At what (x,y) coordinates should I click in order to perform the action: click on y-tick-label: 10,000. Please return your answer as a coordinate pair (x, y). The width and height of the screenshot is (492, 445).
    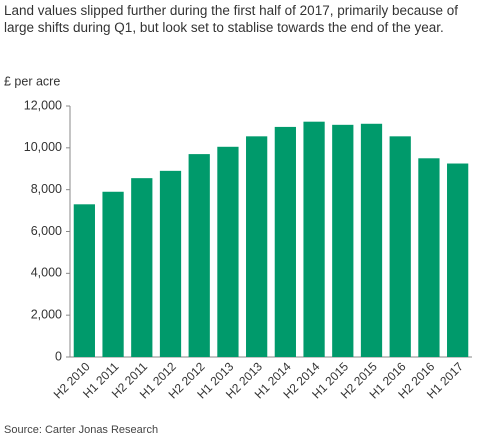
    Looking at the image, I should click on (43, 147).